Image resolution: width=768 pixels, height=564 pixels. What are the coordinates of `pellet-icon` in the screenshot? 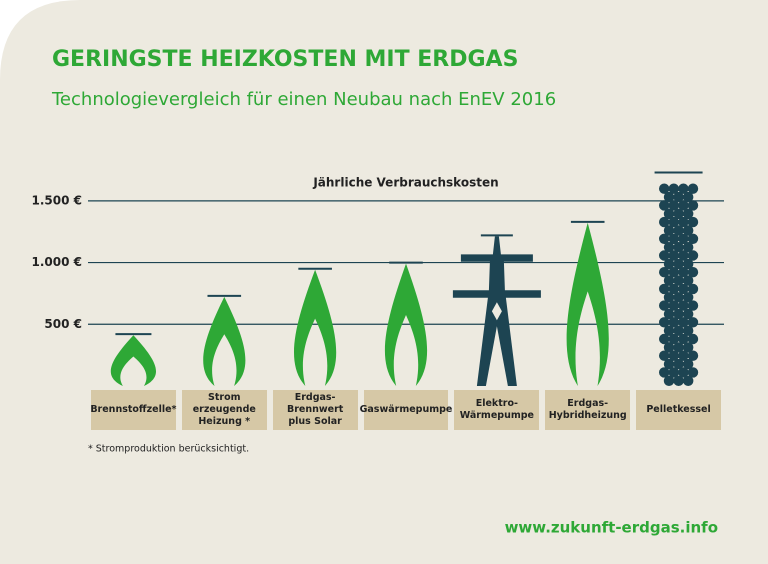 It's located at (679, 285).